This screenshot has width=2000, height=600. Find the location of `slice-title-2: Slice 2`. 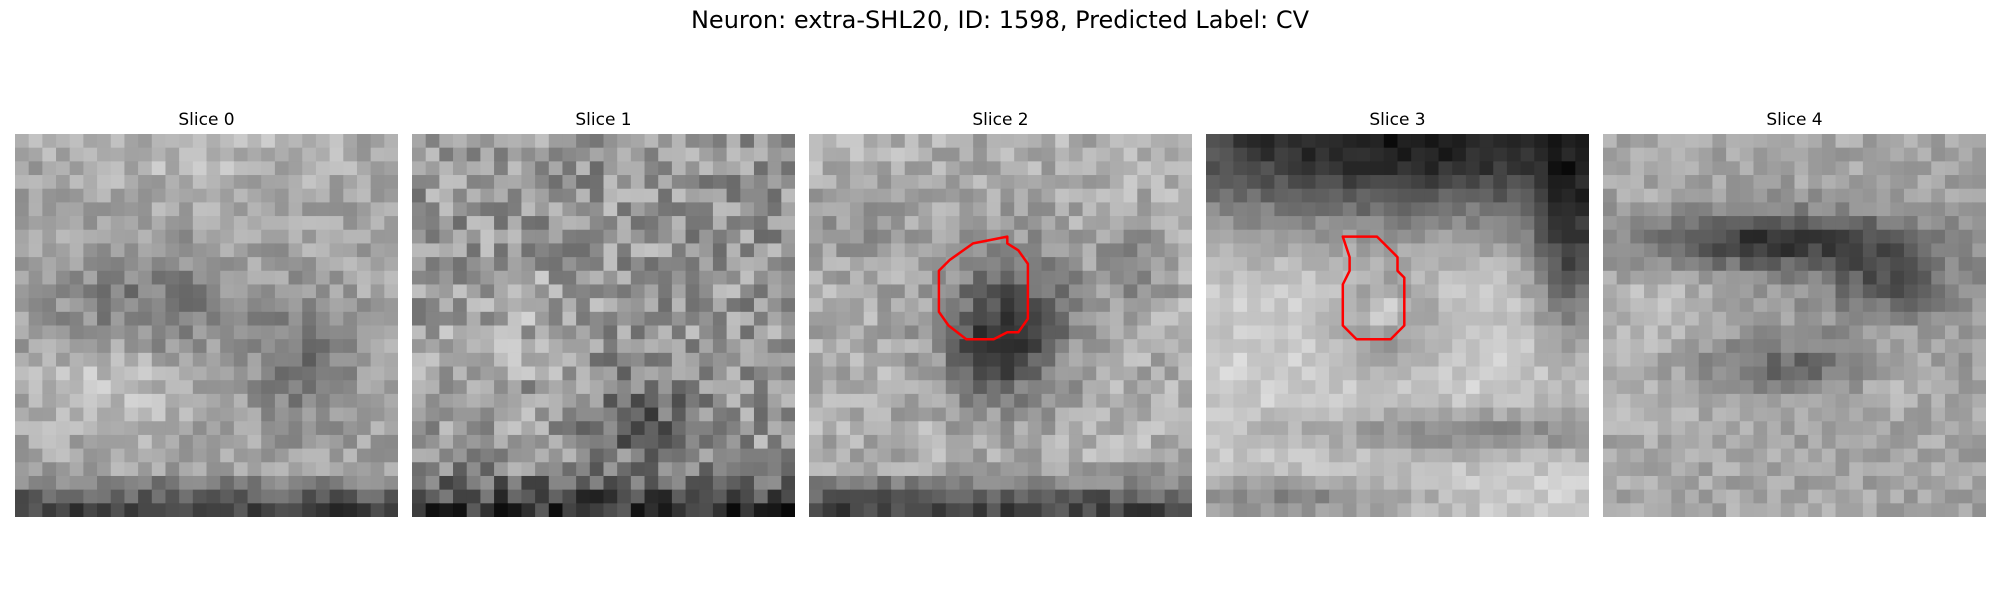

slice-title-2: Slice 2 is located at coordinates (1000, 120).